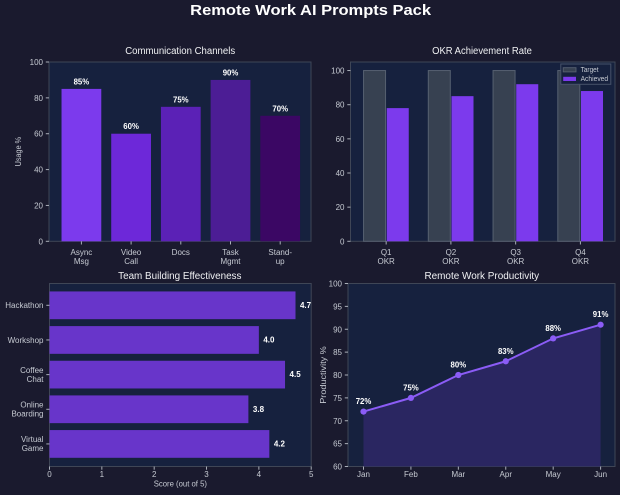 The height and width of the screenshot is (495, 620). I want to click on svg-text: Usage %, so click(18, 152).